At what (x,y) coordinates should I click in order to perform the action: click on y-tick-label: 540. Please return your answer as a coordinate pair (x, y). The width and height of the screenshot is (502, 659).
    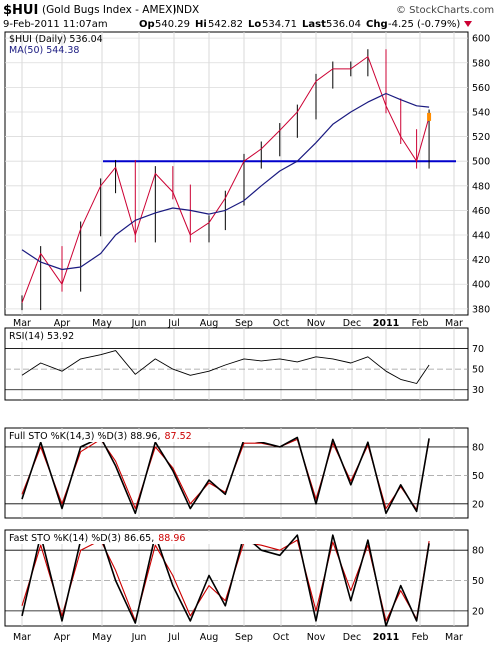
    Looking at the image, I should click on (481, 112).